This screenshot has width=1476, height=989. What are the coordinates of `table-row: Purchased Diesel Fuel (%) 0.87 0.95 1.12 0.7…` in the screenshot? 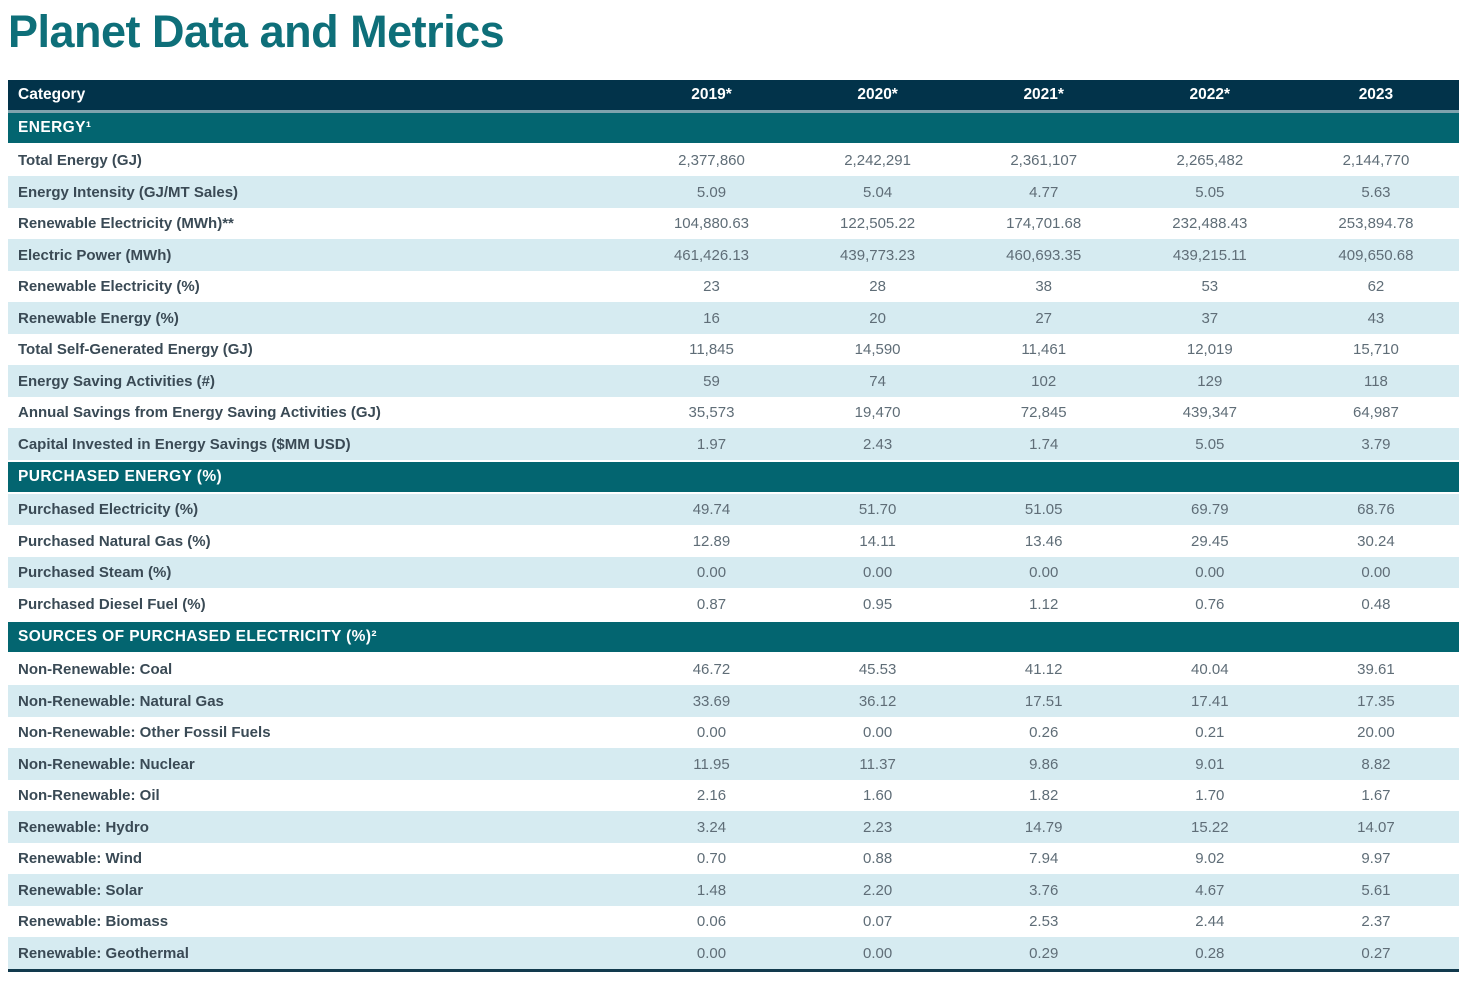 It's located at (733, 604).